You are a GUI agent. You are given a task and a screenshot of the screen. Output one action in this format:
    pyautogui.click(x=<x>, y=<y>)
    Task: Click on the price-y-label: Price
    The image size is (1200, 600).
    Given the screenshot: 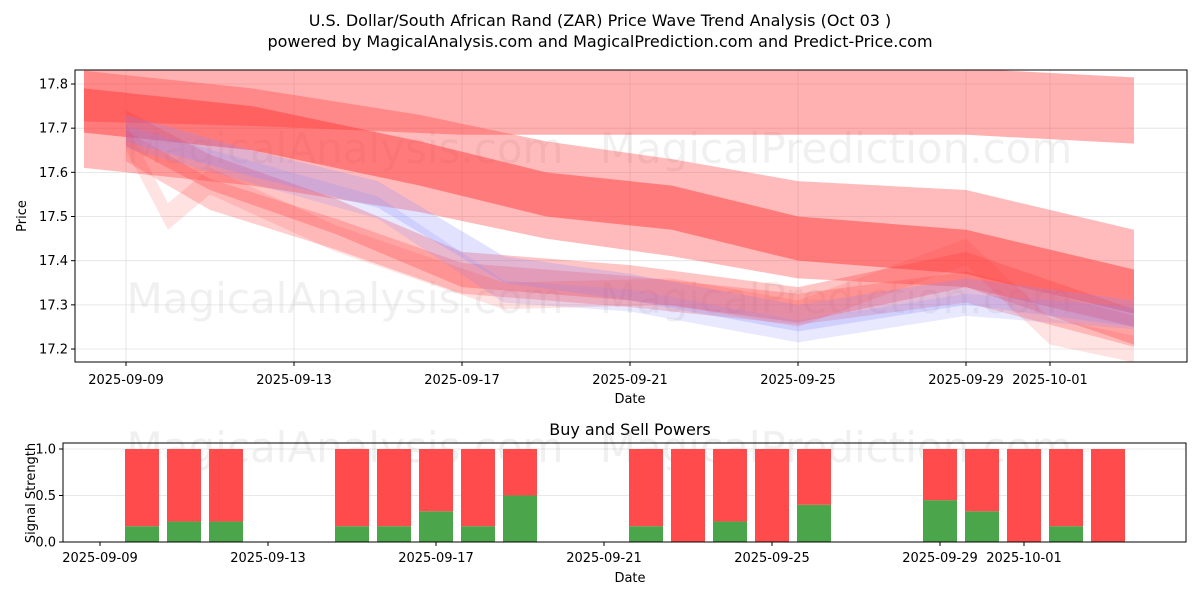 What is the action you would take?
    pyautogui.click(x=22, y=216)
    